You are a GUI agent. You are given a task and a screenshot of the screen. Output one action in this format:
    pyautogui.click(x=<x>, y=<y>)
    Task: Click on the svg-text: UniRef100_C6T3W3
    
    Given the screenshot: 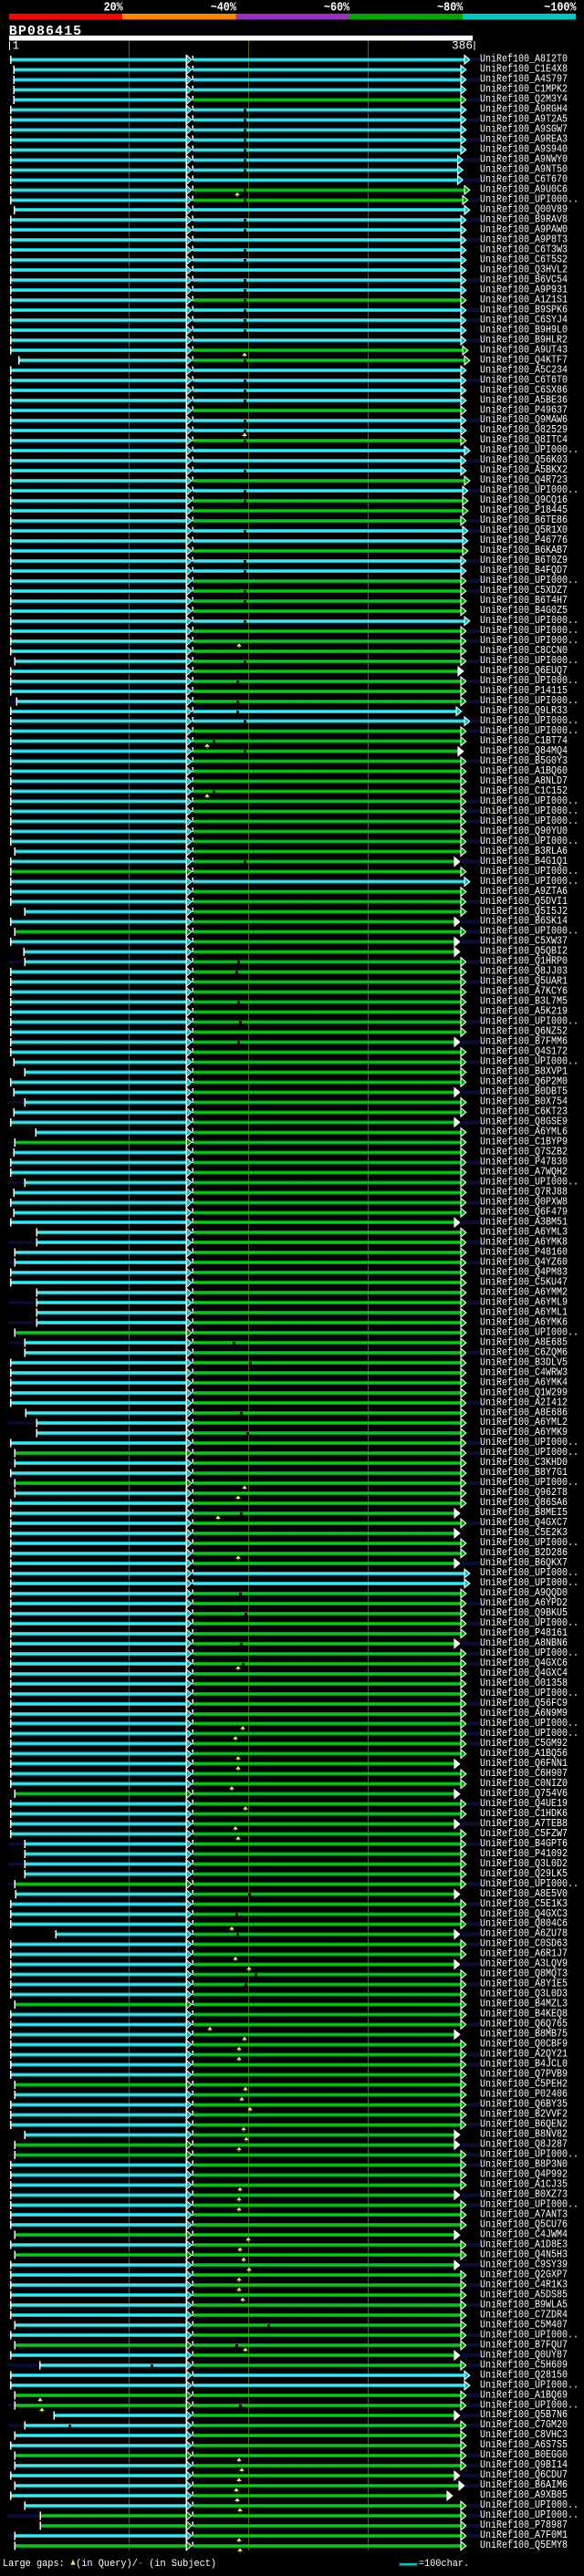 What is the action you would take?
    pyautogui.click(x=524, y=249)
    